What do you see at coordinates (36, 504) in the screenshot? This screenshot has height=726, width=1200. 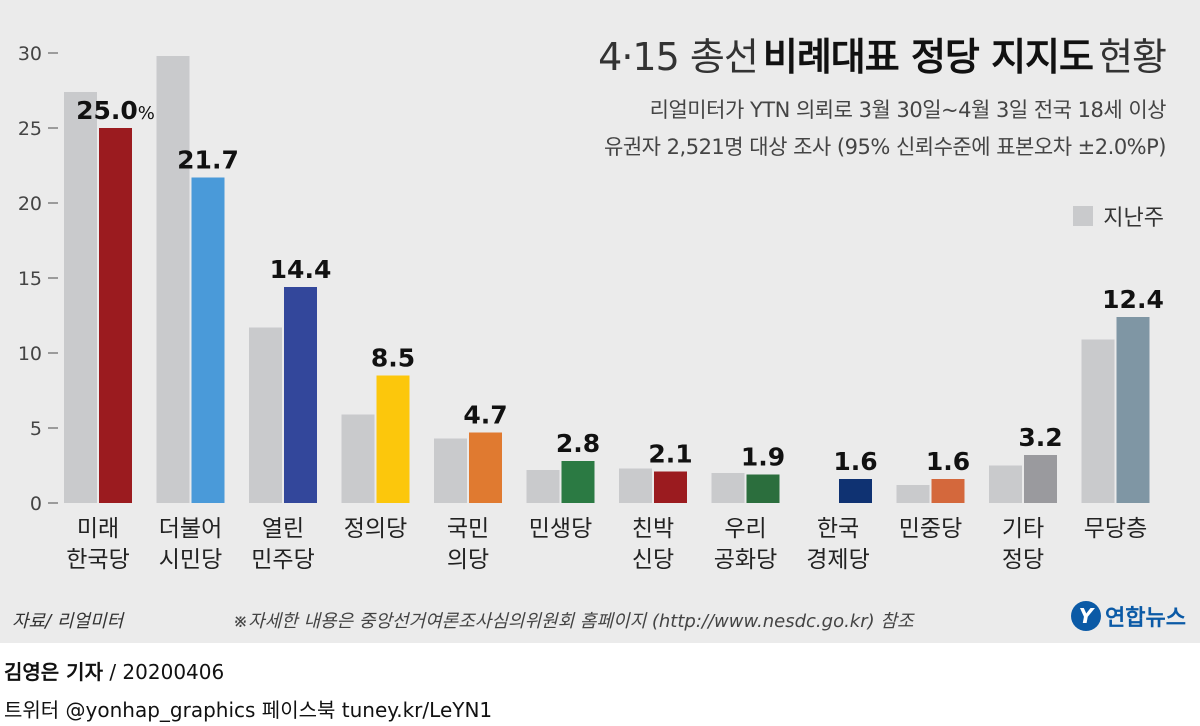 I see `y-tick-label: 0` at bounding box center [36, 504].